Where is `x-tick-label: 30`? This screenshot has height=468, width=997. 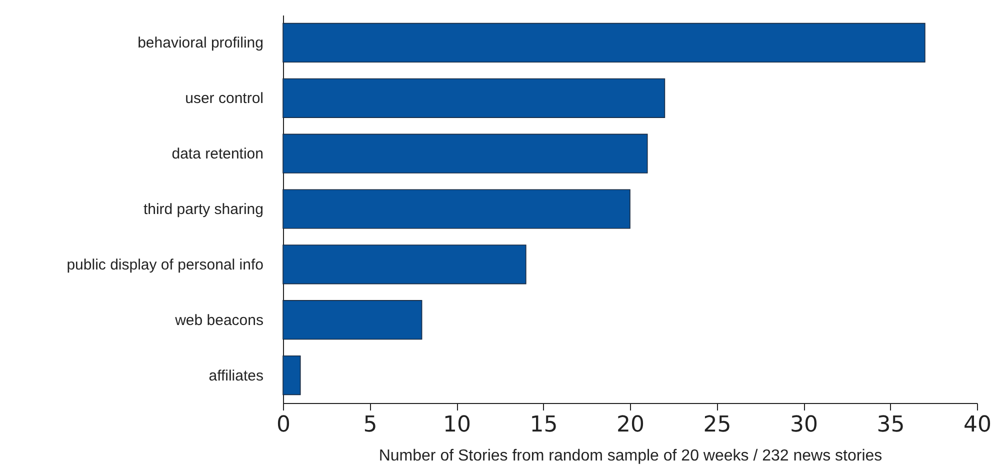 x-tick-label: 30 is located at coordinates (804, 425).